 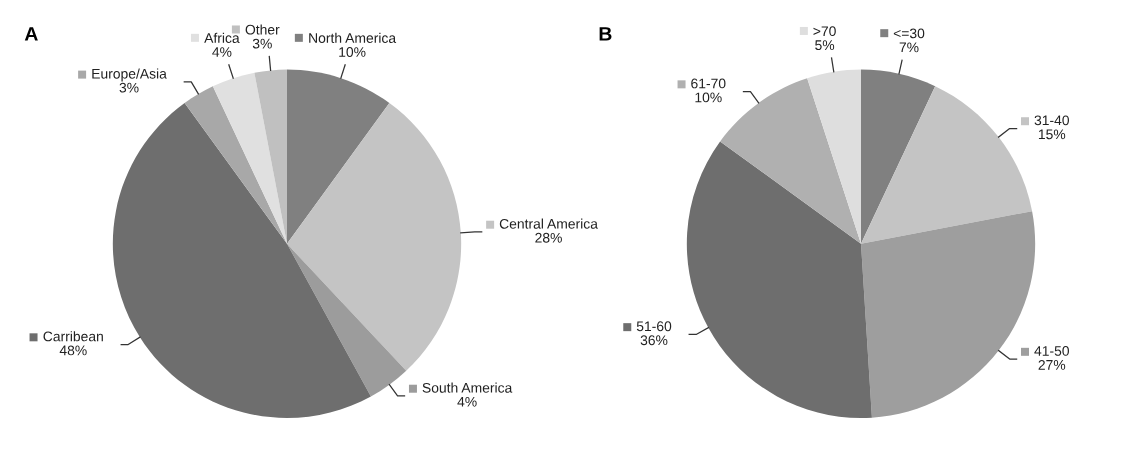 What do you see at coordinates (1051, 120) in the screenshot?
I see `legend-label: 31-40` at bounding box center [1051, 120].